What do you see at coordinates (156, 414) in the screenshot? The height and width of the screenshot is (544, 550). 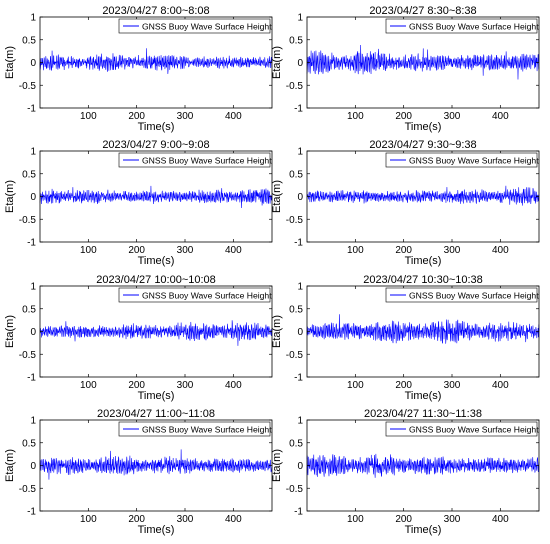 I see `panel-title: 2023/04/27 11:00~11:08` at bounding box center [156, 414].